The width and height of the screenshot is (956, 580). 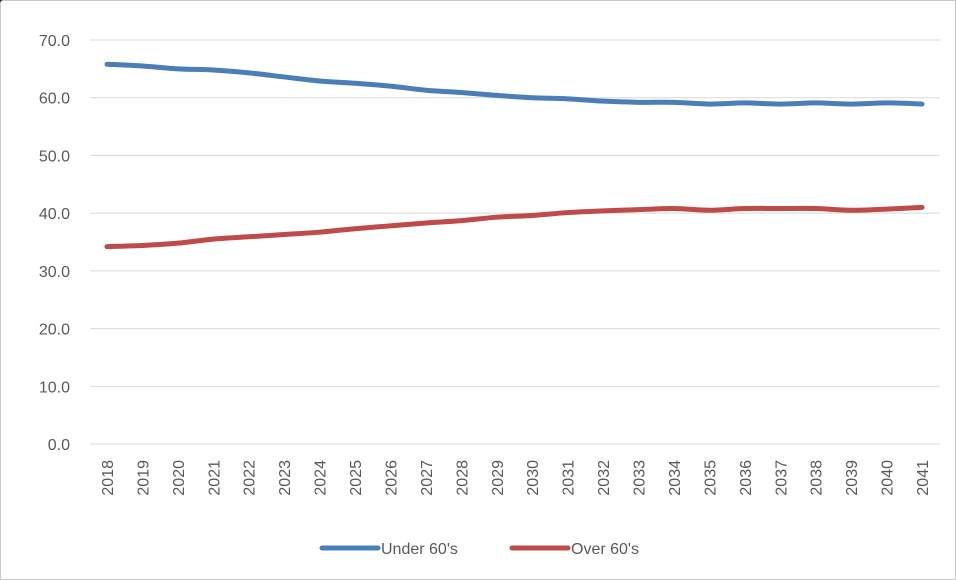 What do you see at coordinates (746, 478) in the screenshot?
I see `x-tick-label: 2036` at bounding box center [746, 478].